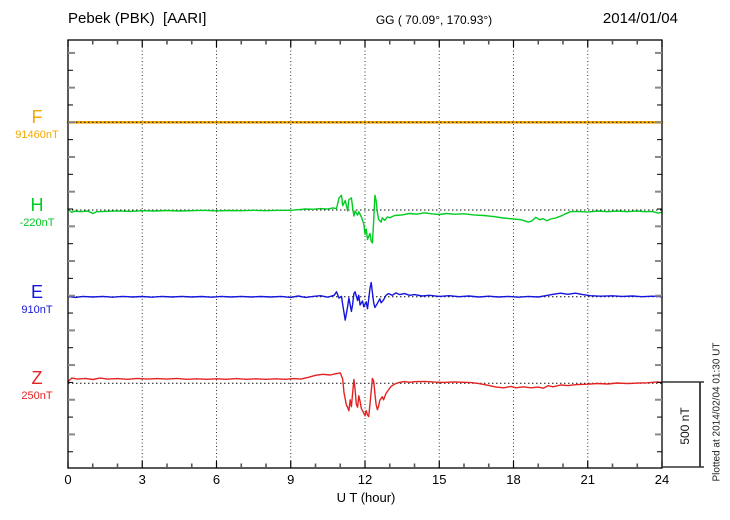 The width and height of the screenshot is (730, 520). What do you see at coordinates (142, 479) in the screenshot?
I see `x-tick-label: 3` at bounding box center [142, 479].